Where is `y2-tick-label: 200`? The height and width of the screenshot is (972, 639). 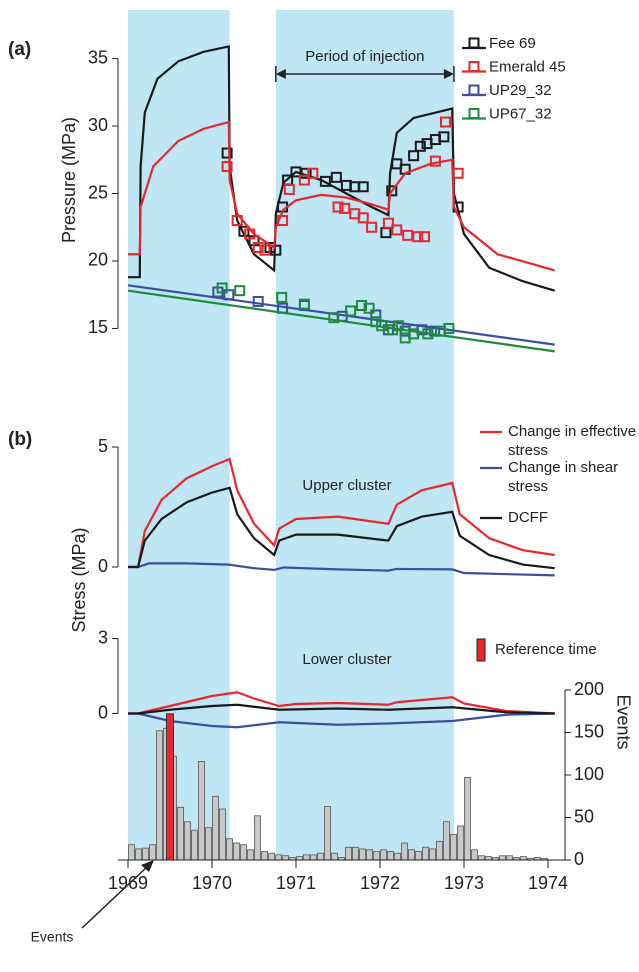 y2-tick-label: 200 is located at coordinates (589, 689).